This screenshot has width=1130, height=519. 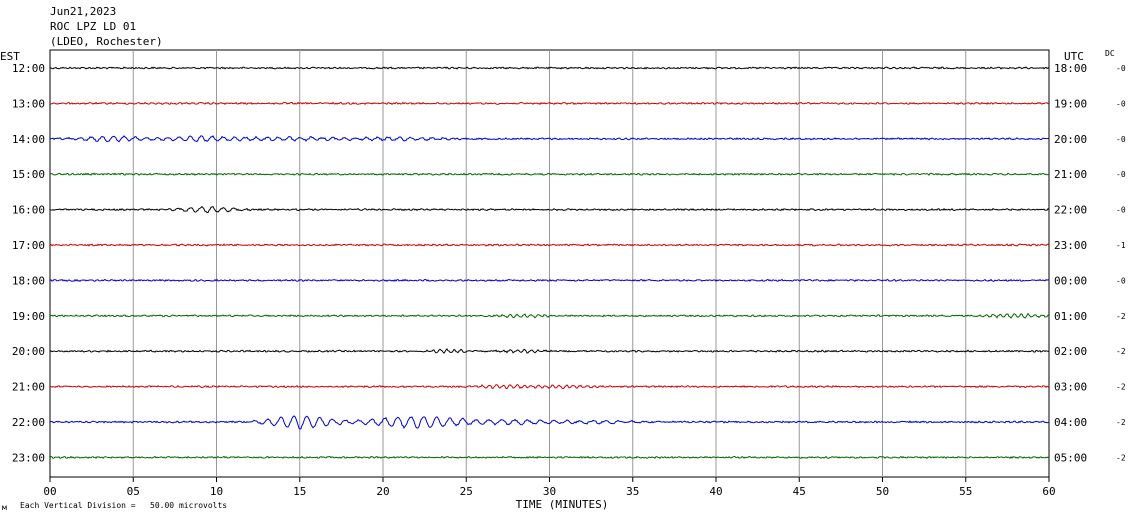 What do you see at coordinates (1070, 387) in the screenshot?
I see `utc-hour-label: 03:00` at bounding box center [1070, 387].